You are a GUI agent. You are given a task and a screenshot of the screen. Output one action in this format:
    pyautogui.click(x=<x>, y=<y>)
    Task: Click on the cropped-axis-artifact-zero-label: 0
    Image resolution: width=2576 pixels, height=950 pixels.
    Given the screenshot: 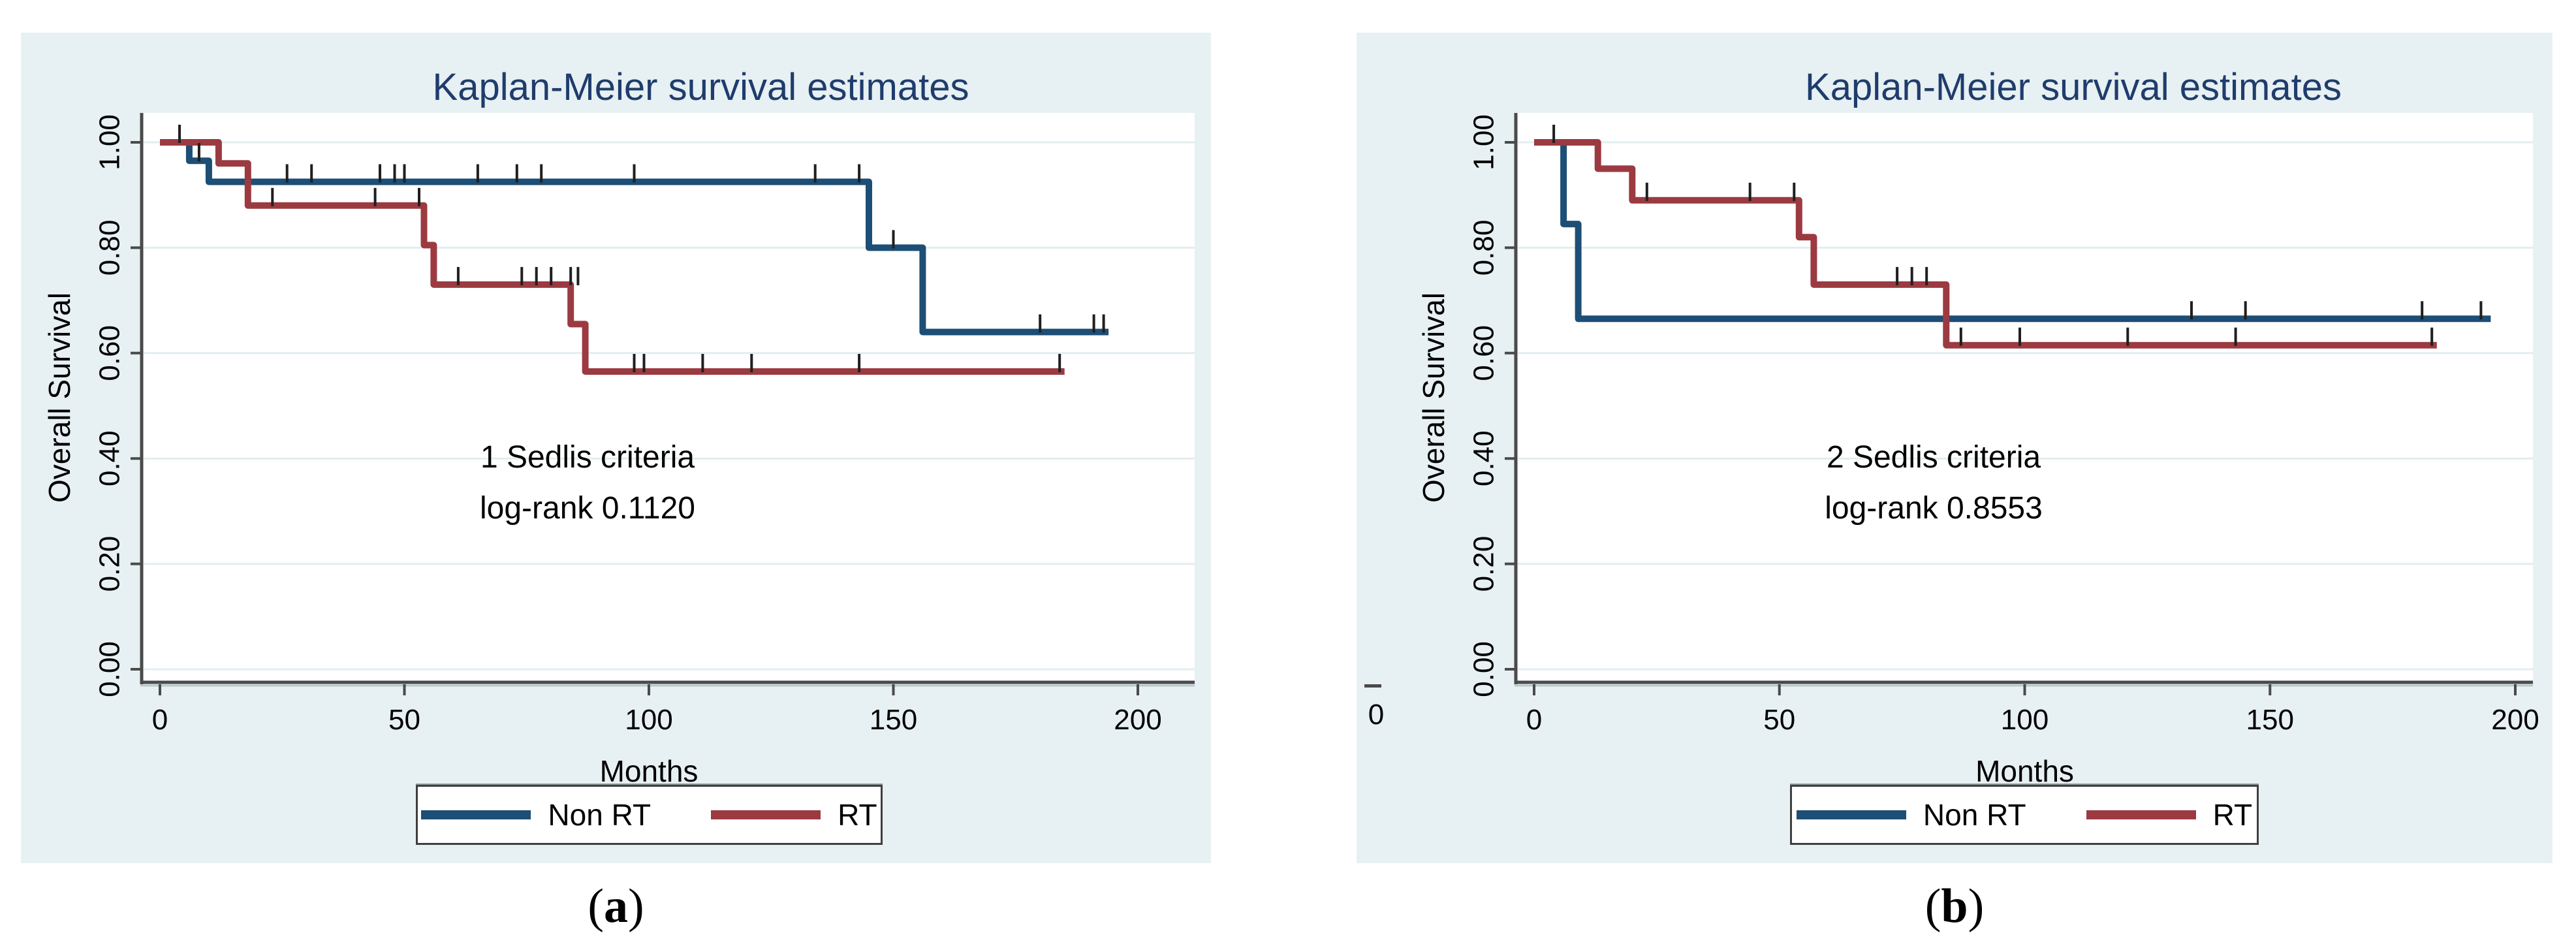 What is the action you would take?
    pyautogui.click(x=1376, y=715)
    